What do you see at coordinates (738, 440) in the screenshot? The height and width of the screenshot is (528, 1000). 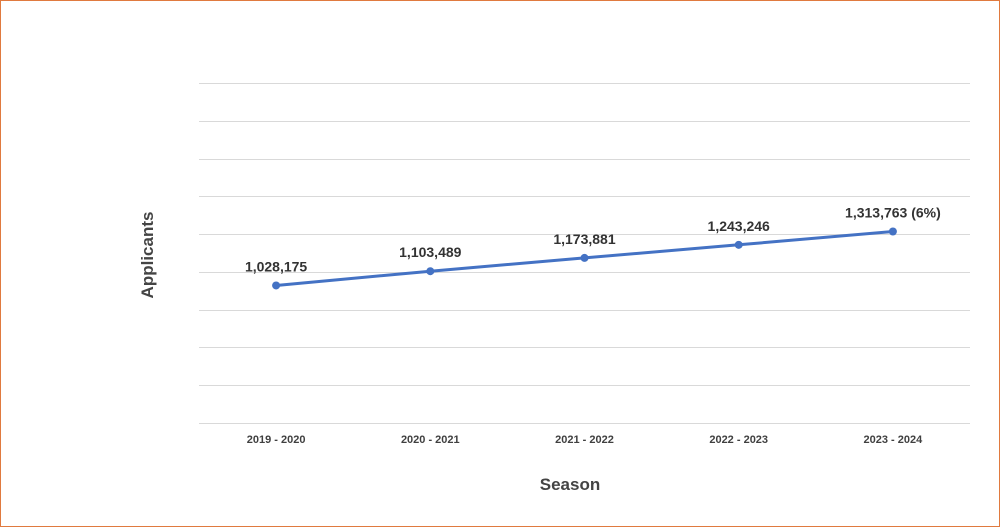 I see `x-tick-label: 2022 - 2023` at bounding box center [738, 440].